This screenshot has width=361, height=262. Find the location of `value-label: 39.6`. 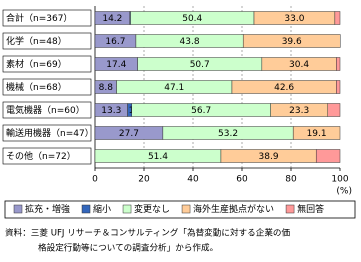

value-label: 39.6 is located at coordinates (292, 42).